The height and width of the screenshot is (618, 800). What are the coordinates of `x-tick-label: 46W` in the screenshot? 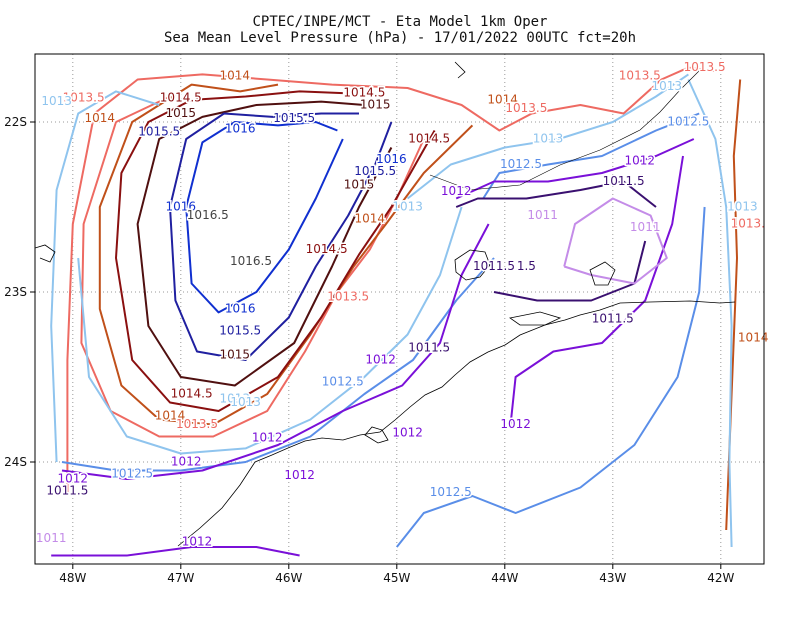 It's located at (288, 578).